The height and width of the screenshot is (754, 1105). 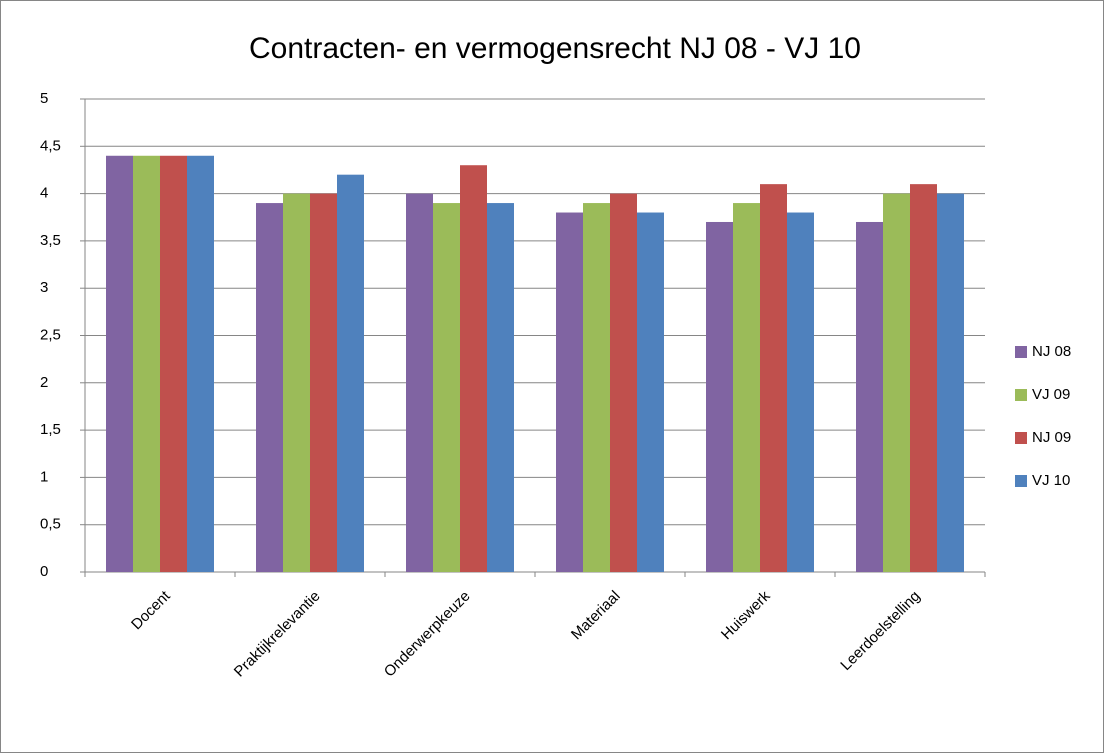 What do you see at coordinates (44, 193) in the screenshot?
I see `y-tick-label: 4` at bounding box center [44, 193].